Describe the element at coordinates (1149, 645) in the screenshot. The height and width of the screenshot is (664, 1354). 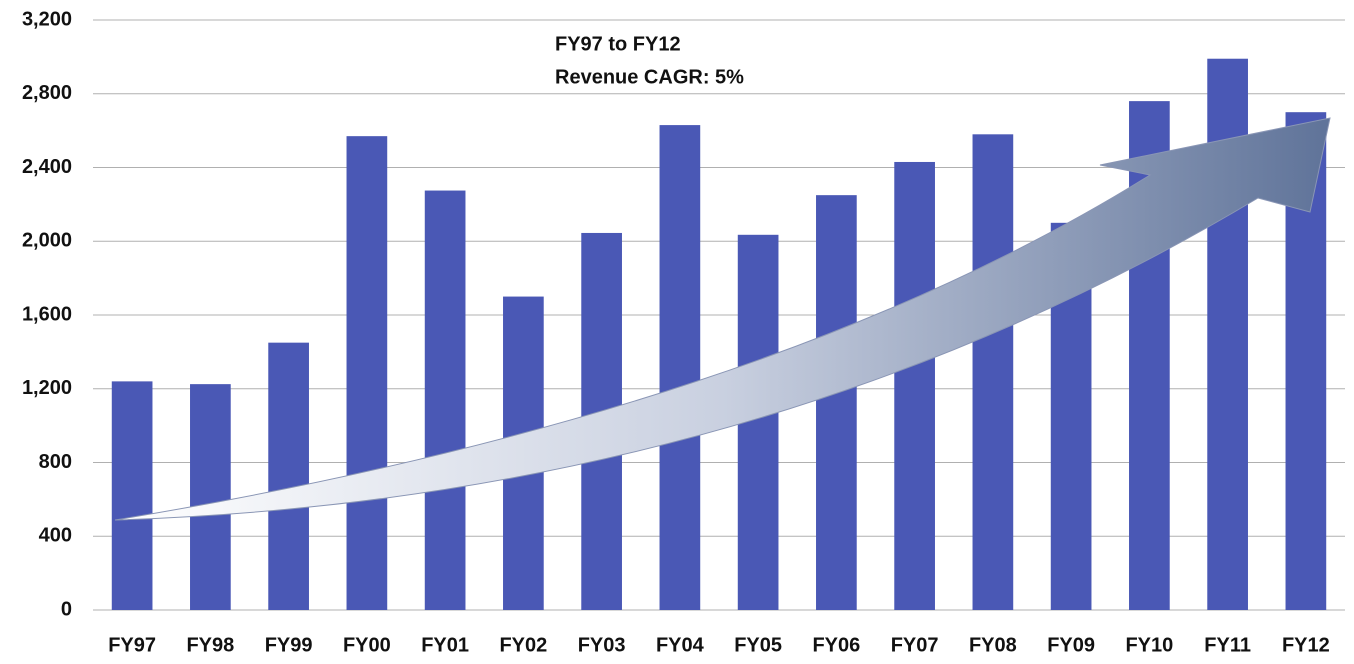
I see `x-tick-label: FY10` at that location.